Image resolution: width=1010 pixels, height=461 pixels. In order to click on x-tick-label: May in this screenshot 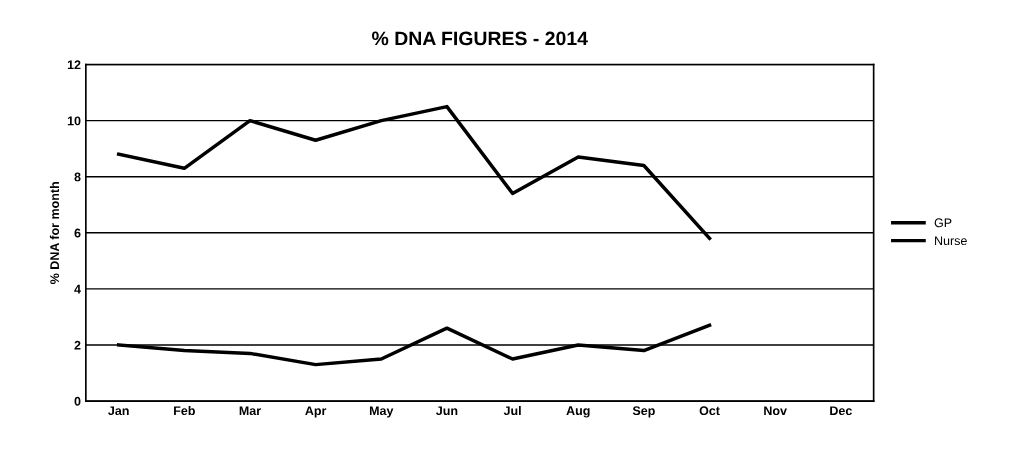, I will do `click(381, 412)`.